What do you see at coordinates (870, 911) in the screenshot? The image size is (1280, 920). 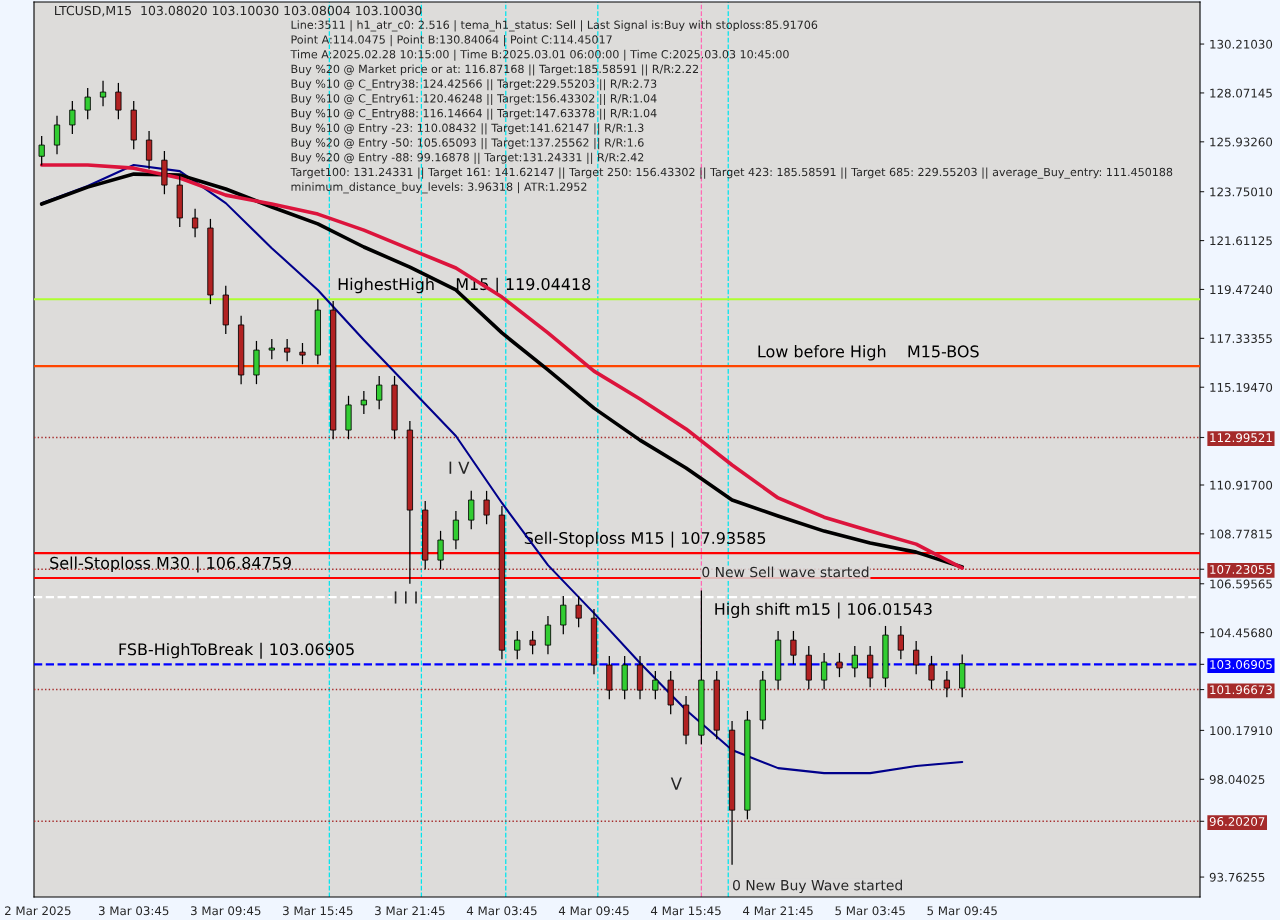 I see `x-tick-label: 5 Mar 03:45` at bounding box center [870, 911].